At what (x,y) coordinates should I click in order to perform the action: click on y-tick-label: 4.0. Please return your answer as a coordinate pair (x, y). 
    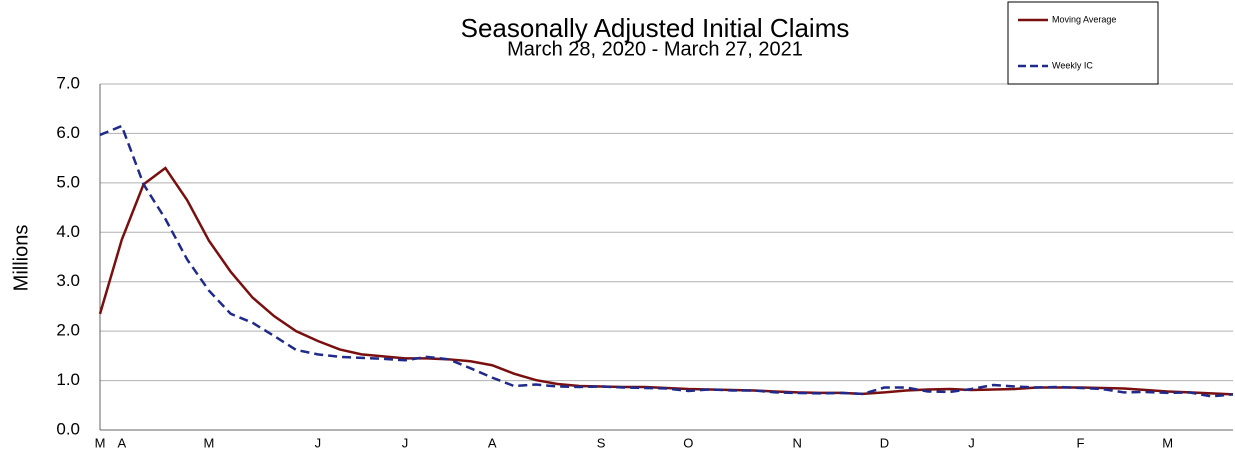
    Looking at the image, I should click on (68, 231).